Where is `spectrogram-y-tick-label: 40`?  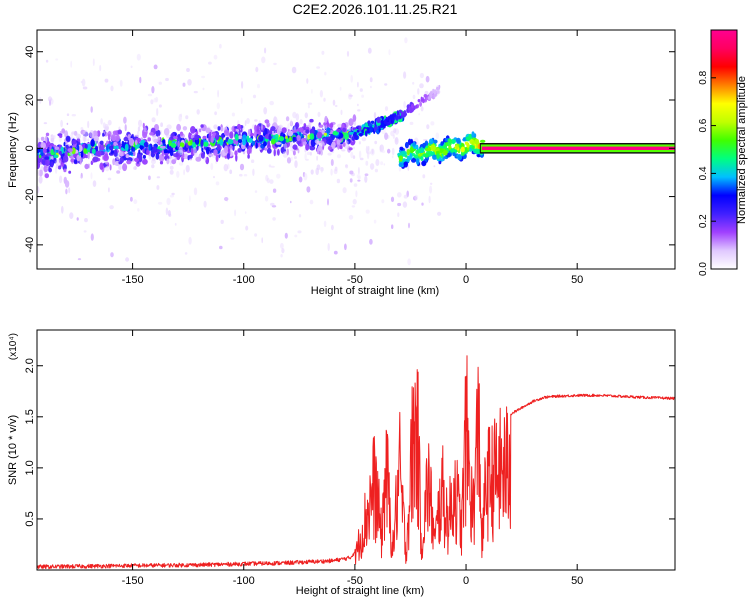
spectrogram-y-tick-label: 40 is located at coordinates (30, 52).